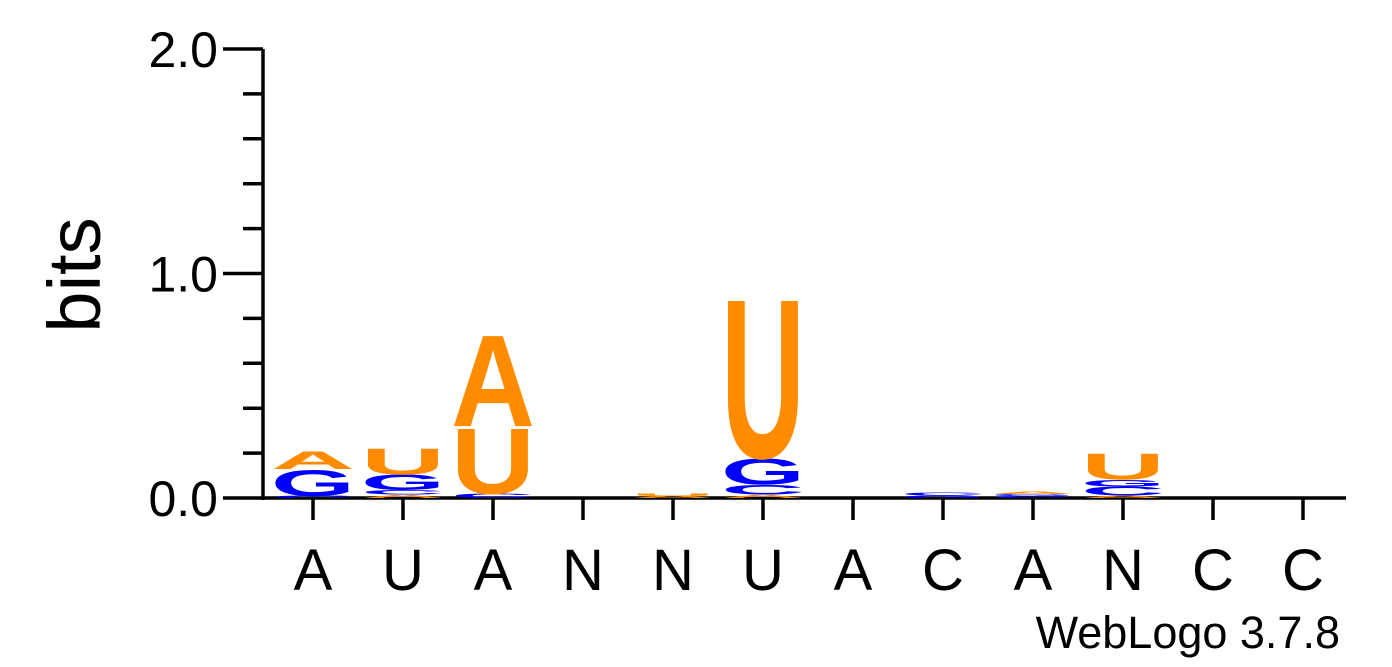  What do you see at coordinates (183, 50) in the screenshot?
I see `y-tick-label: 2.0` at bounding box center [183, 50].